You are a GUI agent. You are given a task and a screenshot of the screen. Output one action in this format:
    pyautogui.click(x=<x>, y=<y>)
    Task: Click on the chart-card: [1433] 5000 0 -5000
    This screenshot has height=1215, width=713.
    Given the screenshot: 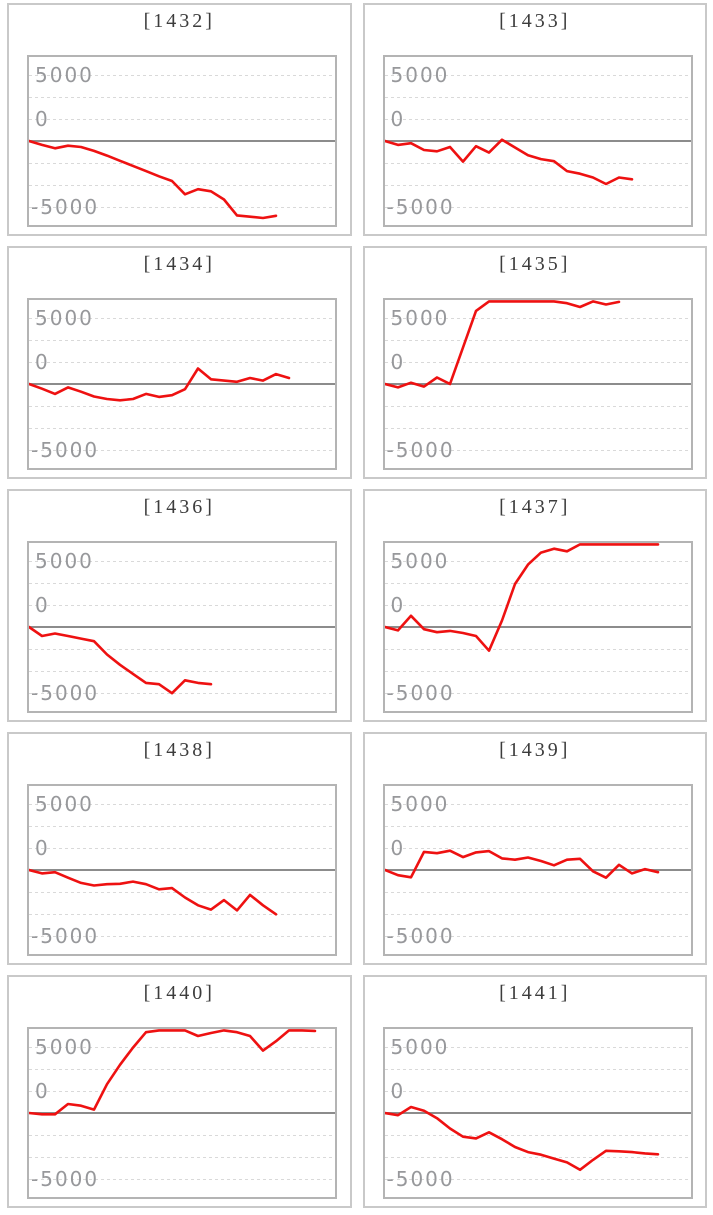 What is the action you would take?
    pyautogui.click(x=534, y=119)
    